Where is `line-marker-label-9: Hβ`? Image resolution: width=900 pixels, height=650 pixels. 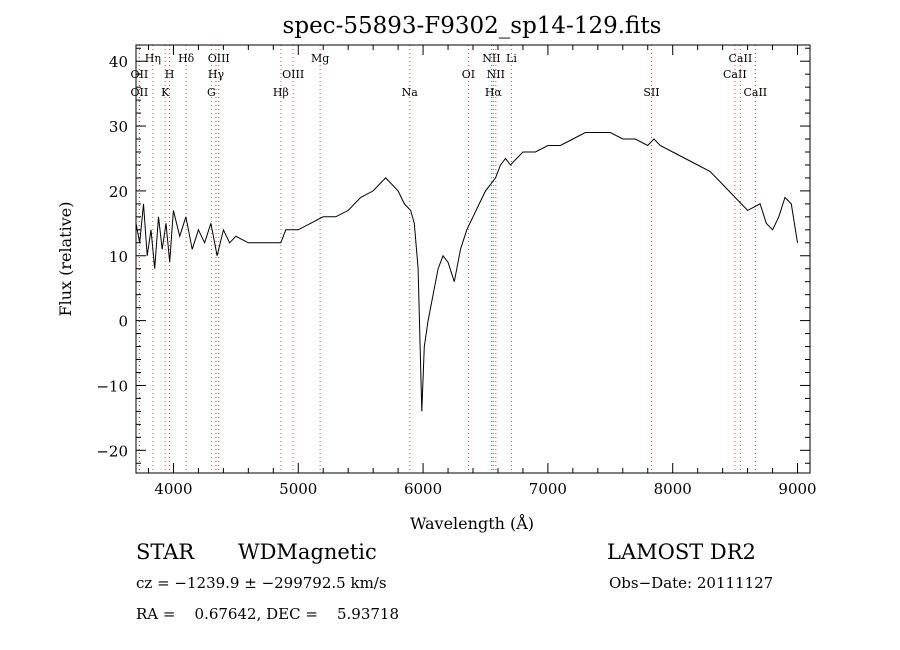
line-marker-label-9: Hβ is located at coordinates (281, 92).